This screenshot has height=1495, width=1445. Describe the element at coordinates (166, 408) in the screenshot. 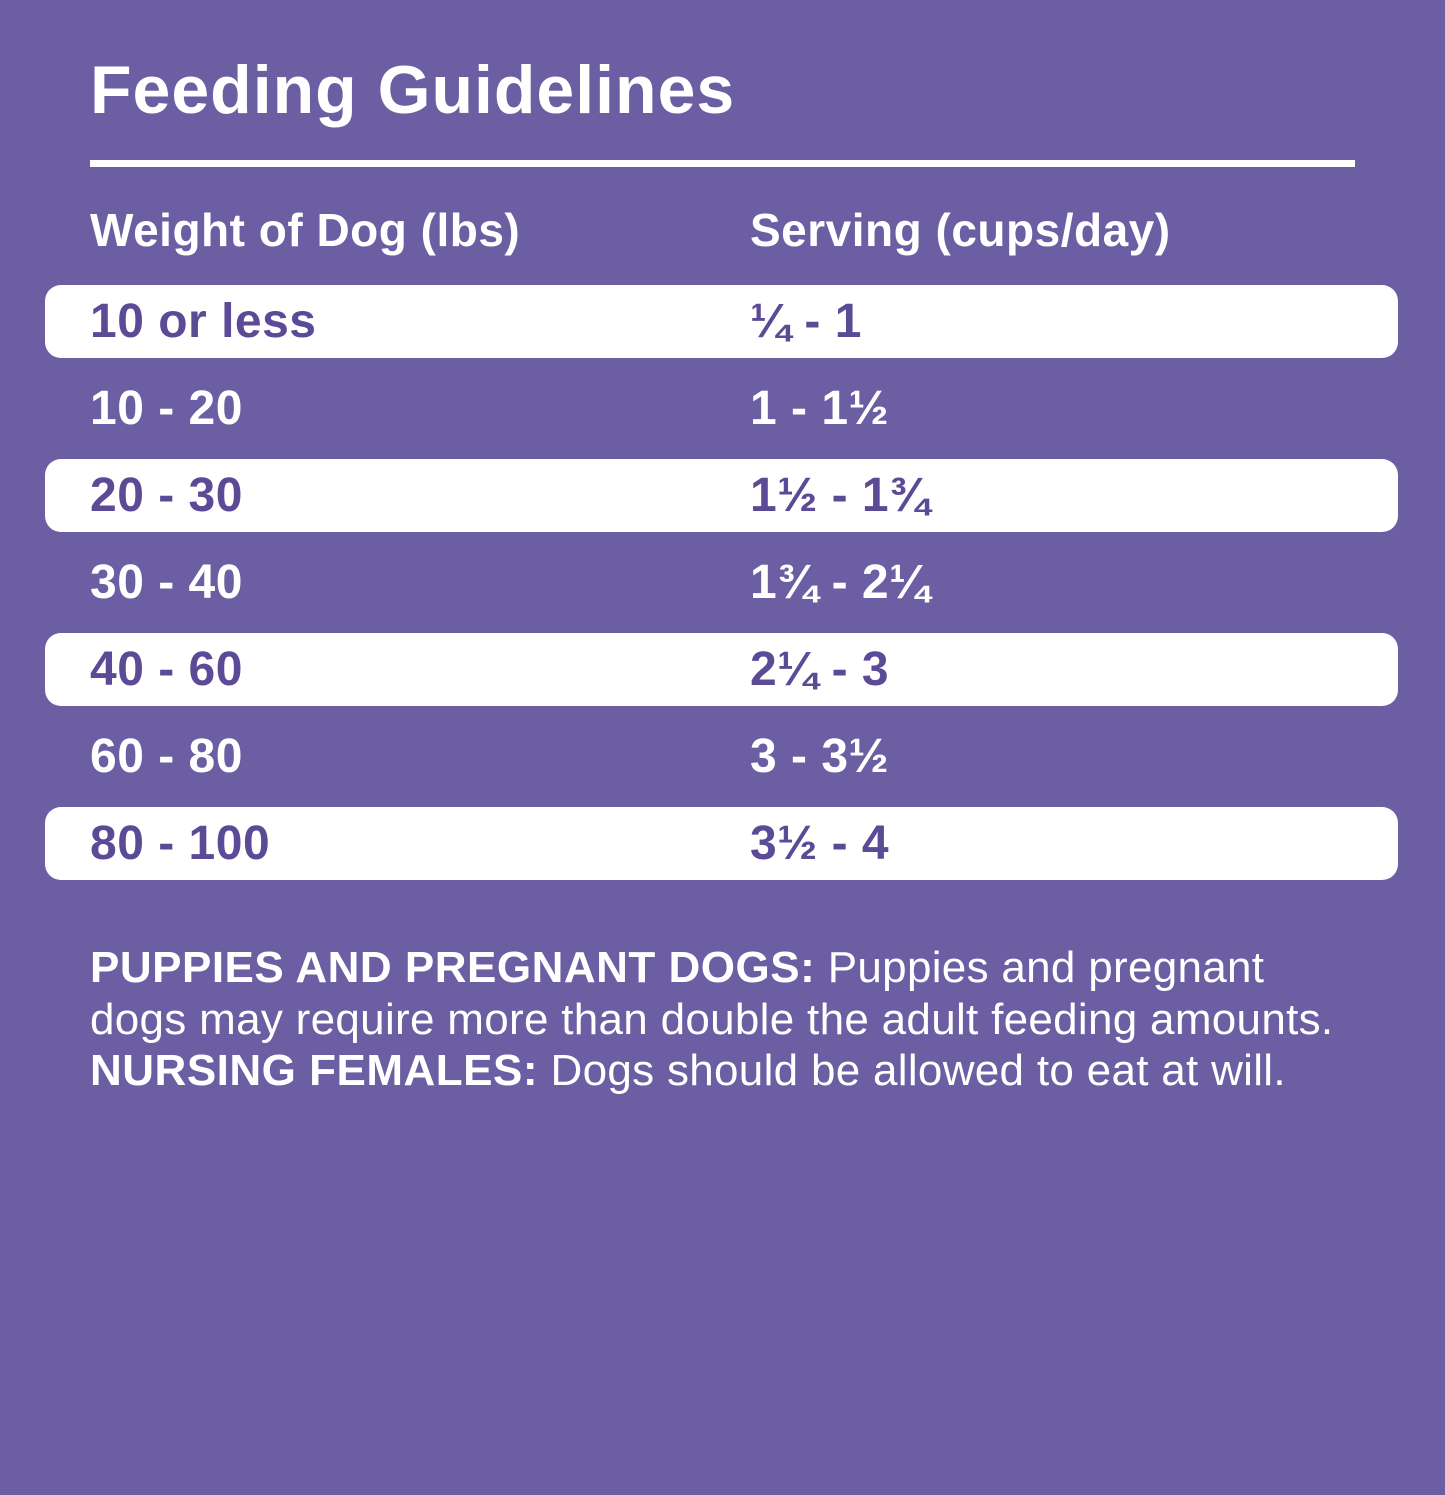

I see `weight-cell: 10 - 20` at that location.